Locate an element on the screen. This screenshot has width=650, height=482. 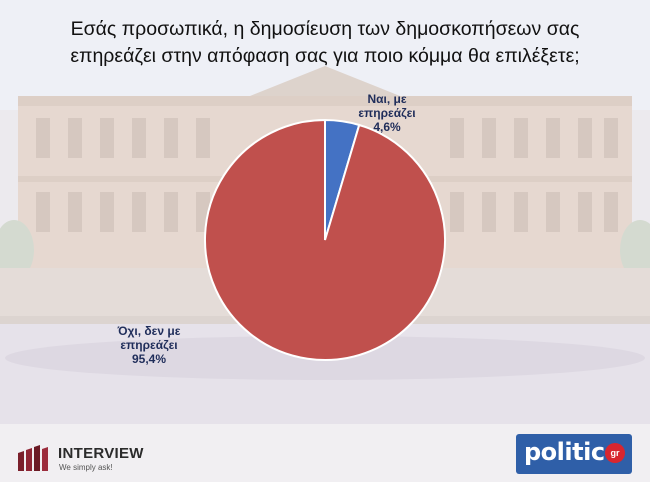
data-label-no-line2: επηρεάζει is located at coordinates (149, 345).